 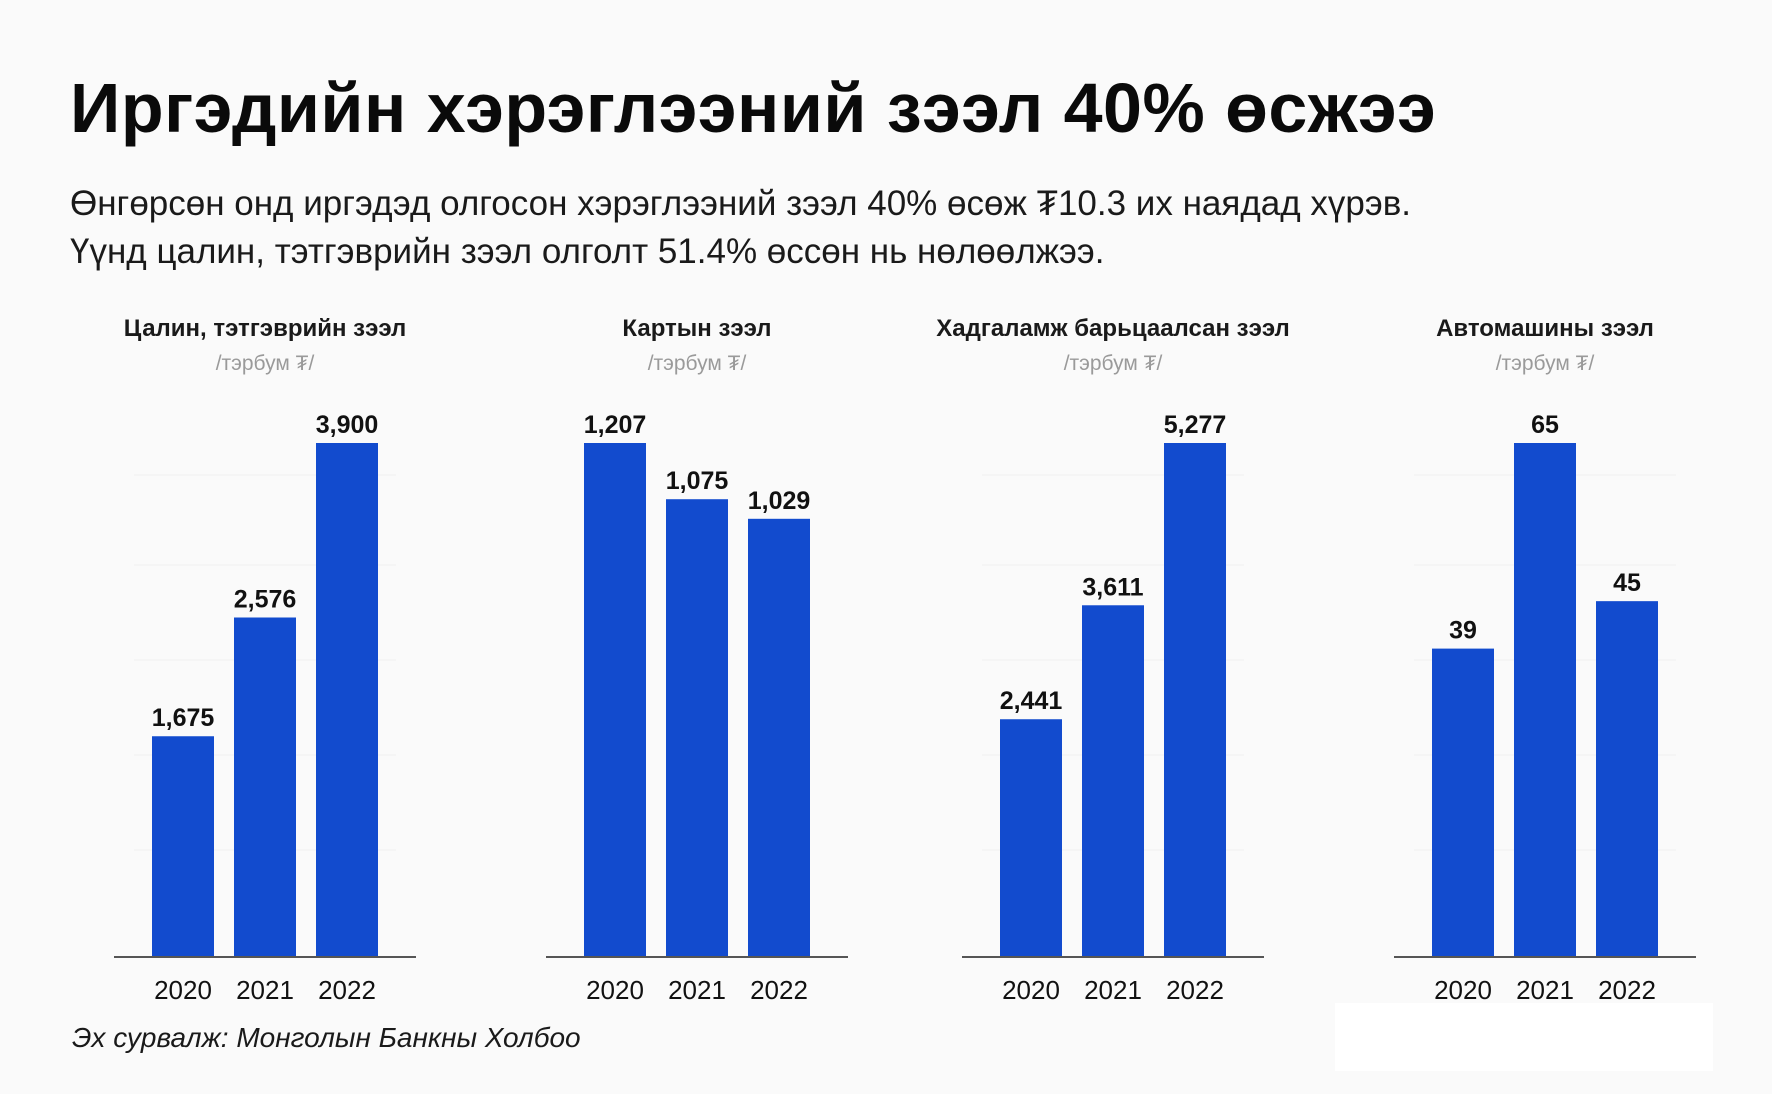 What do you see at coordinates (615, 425) in the screenshot?
I see `value-label: 1,207` at bounding box center [615, 425].